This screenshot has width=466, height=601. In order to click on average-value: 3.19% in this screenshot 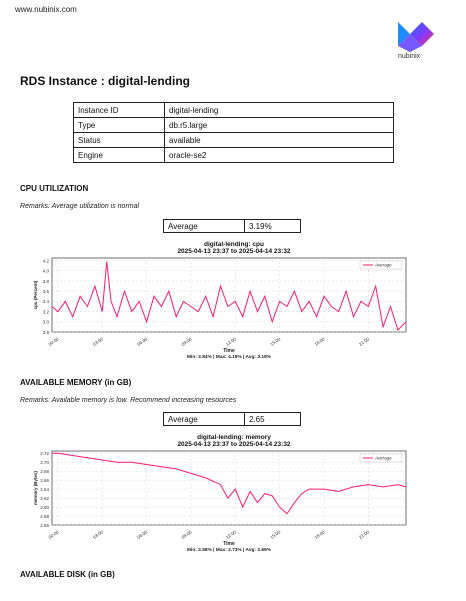, I will do `click(272, 226)`.